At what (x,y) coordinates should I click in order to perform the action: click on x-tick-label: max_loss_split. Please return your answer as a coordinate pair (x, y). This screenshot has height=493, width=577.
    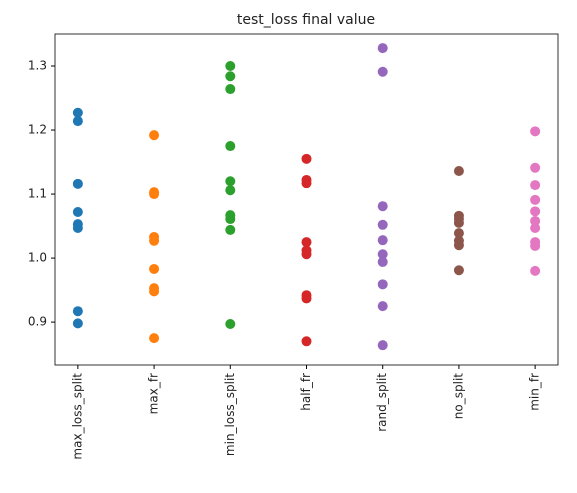
    Looking at the image, I should click on (77, 416).